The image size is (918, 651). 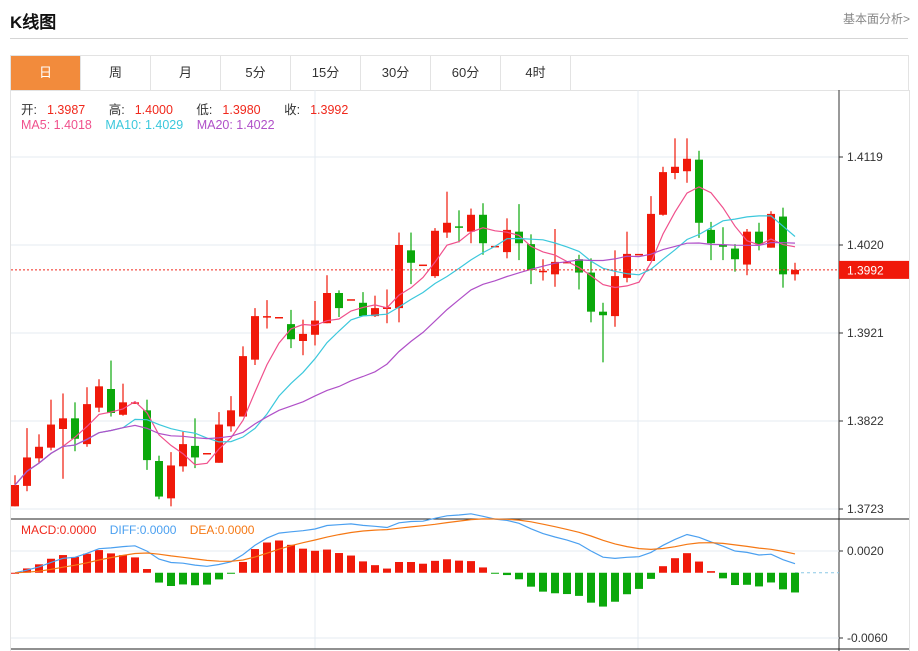 I want to click on price-tick-label: 1.3723, so click(x=865, y=509).